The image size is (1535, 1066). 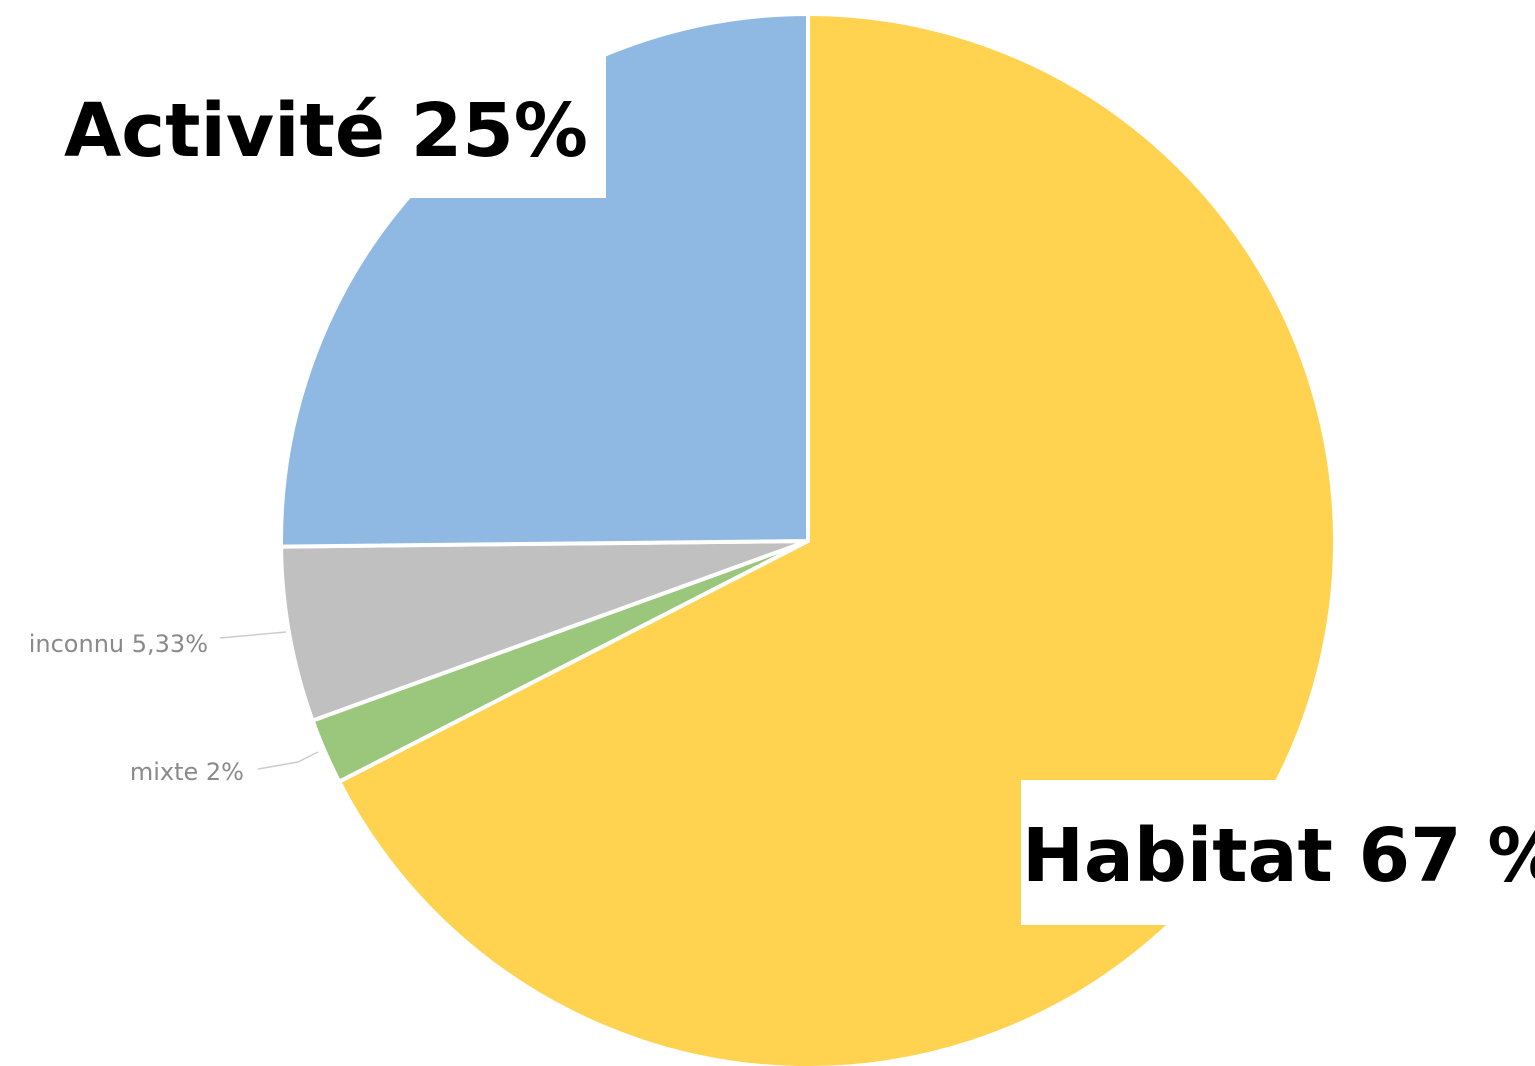 I want to click on pie-slice-inconnu, so click(x=544, y=631).